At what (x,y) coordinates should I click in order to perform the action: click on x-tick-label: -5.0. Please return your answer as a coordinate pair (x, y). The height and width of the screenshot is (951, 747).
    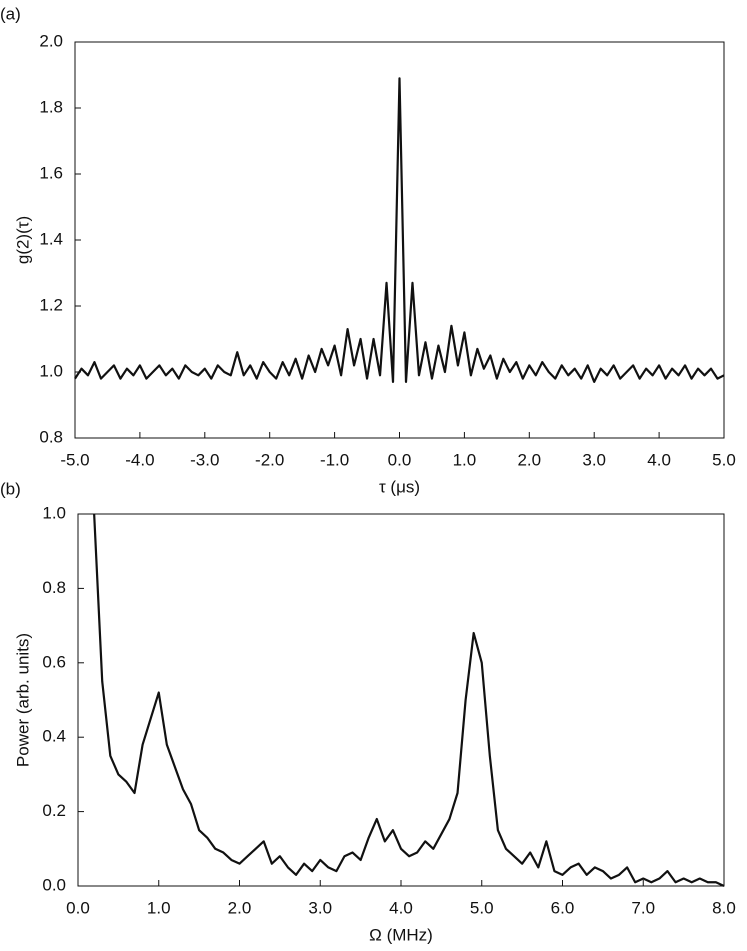
    Looking at the image, I should click on (74, 459).